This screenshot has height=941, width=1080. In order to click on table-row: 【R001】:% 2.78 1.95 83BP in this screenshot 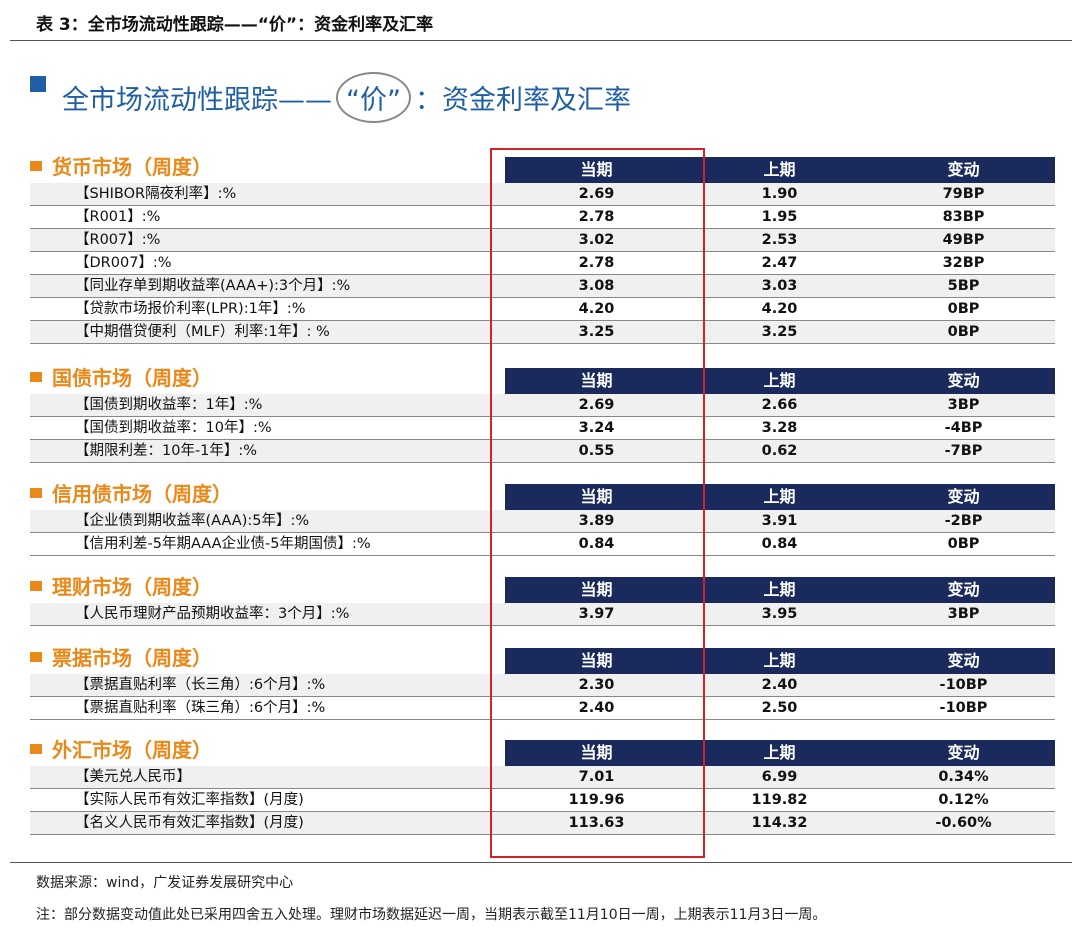, I will do `click(542, 217)`.